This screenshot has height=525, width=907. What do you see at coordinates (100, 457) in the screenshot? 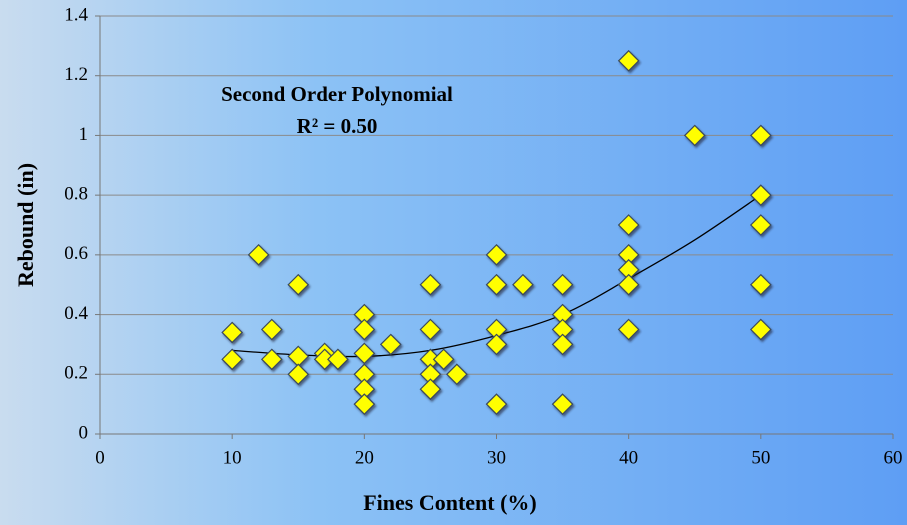
I see `x-tick-label: 0` at bounding box center [100, 457].